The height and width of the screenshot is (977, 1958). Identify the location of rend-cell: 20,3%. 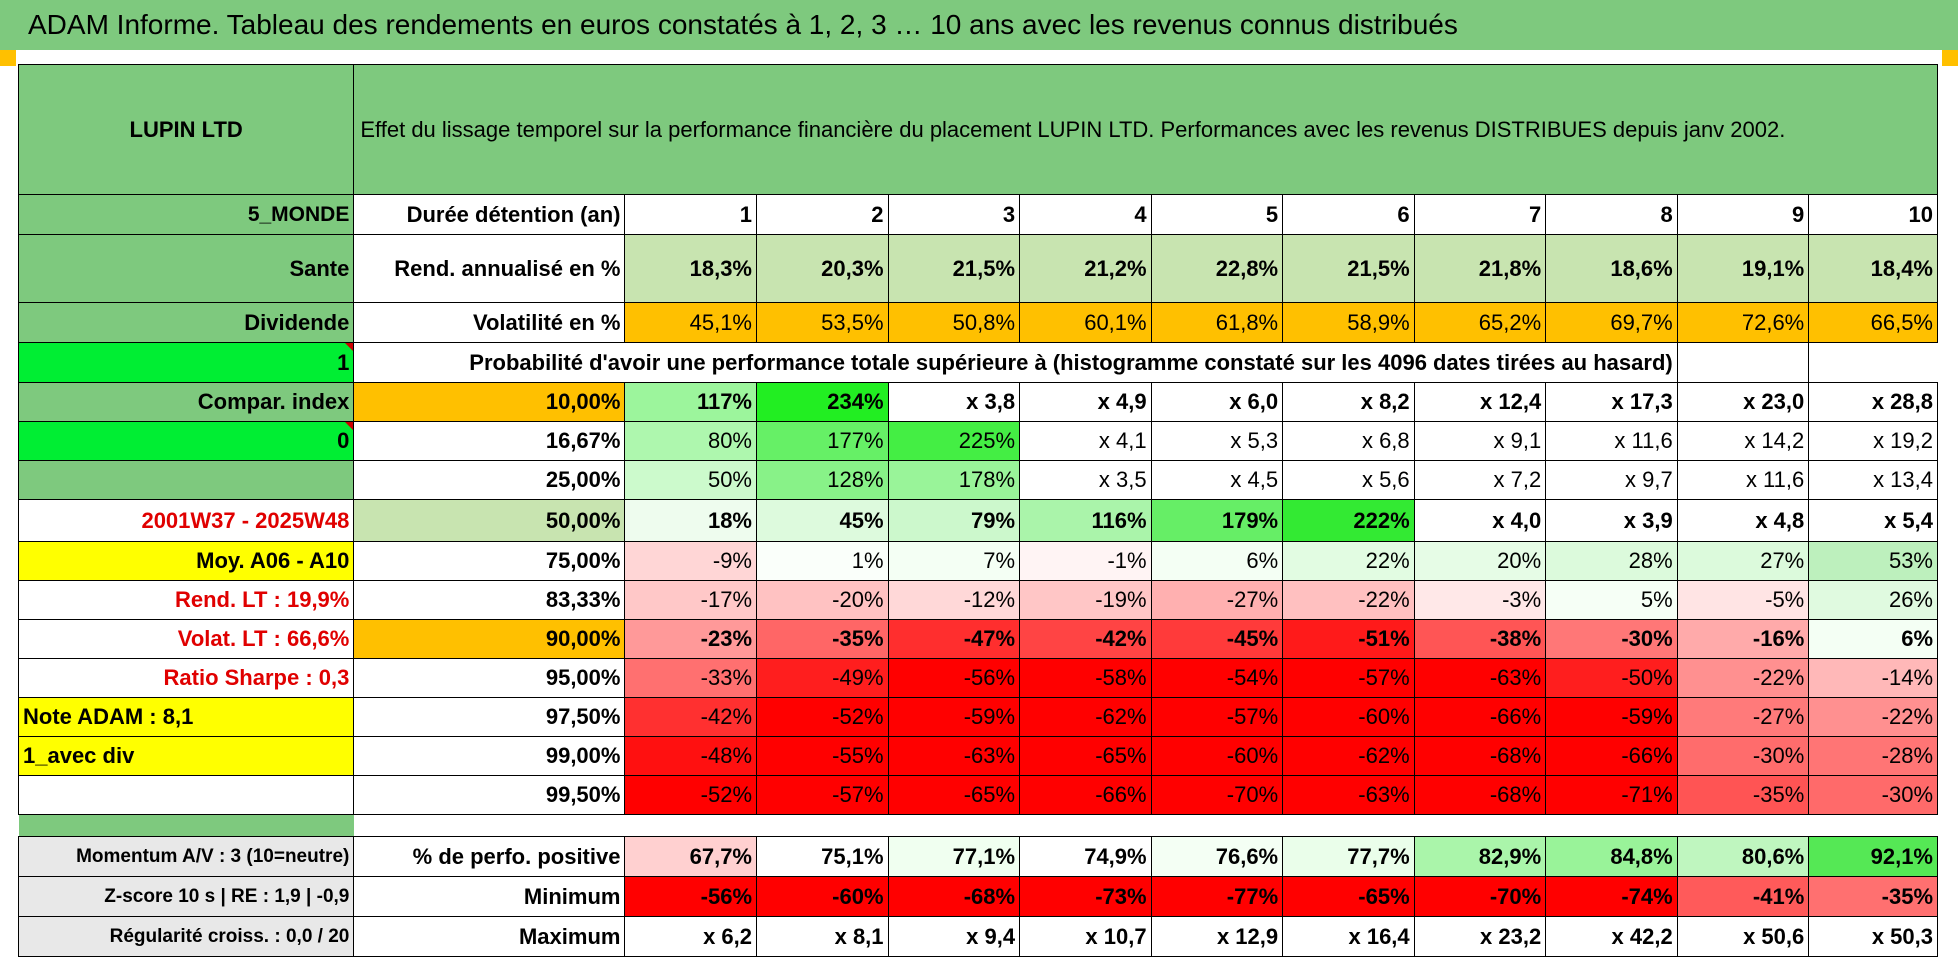
(822, 268).